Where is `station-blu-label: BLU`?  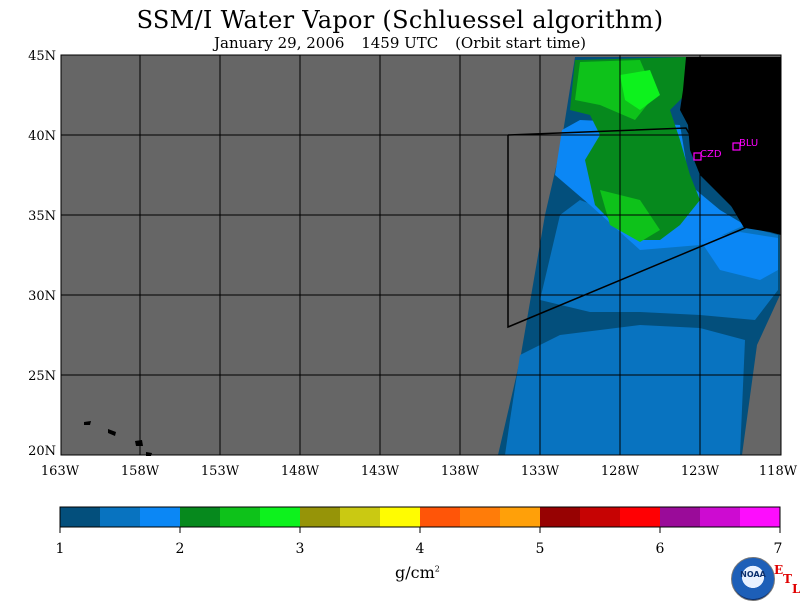 station-blu-label: BLU is located at coordinates (748, 143).